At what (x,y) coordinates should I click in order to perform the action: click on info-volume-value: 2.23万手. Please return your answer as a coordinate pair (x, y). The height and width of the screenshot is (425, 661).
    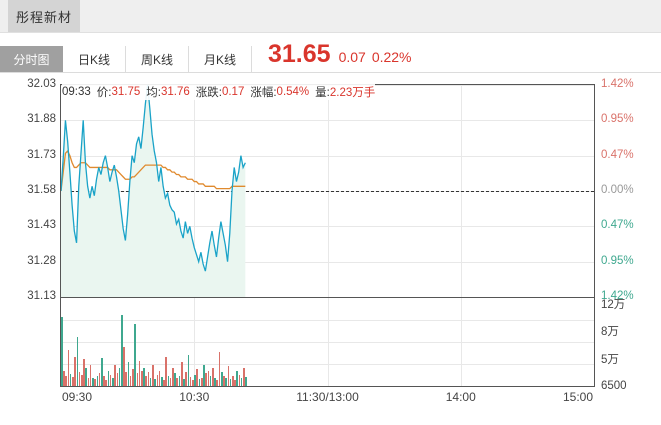
    Looking at the image, I should click on (352, 93).